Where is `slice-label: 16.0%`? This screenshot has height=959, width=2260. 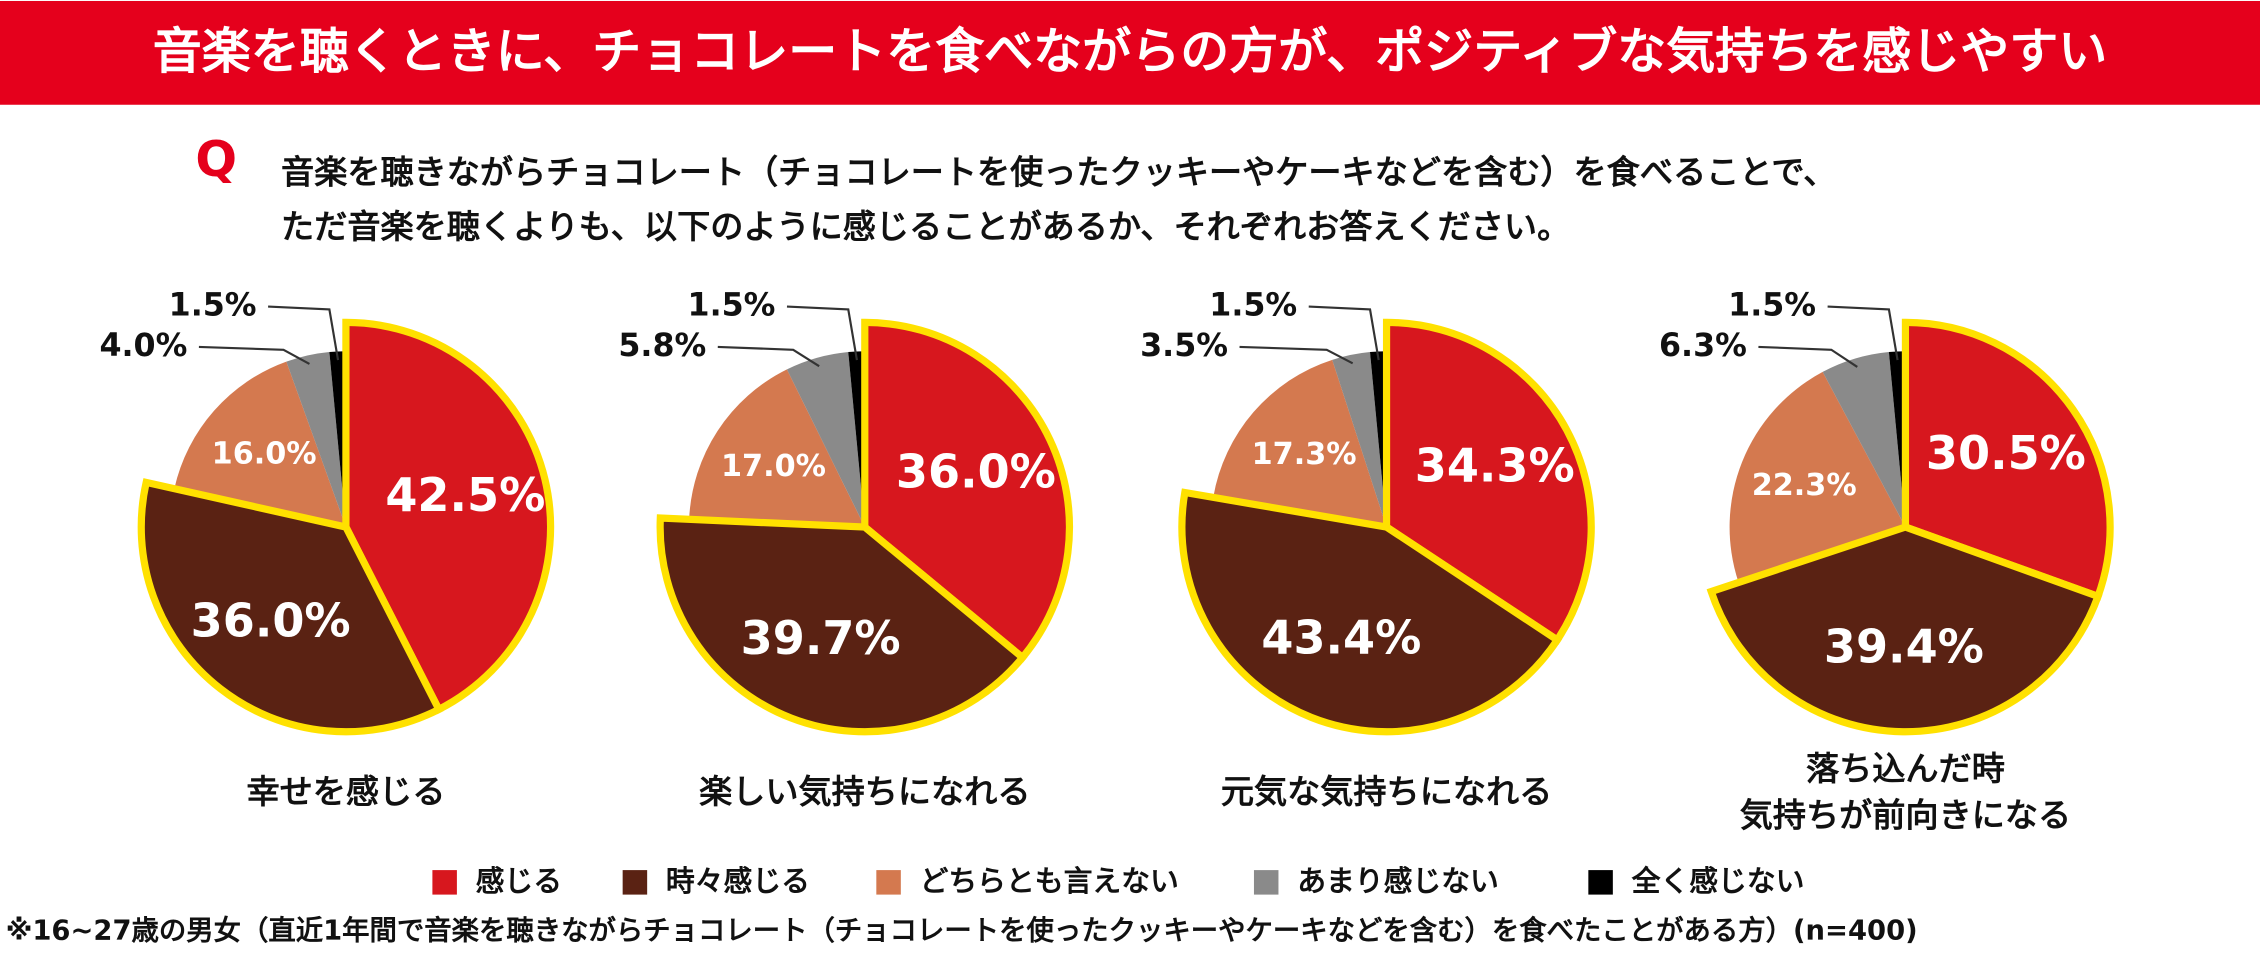
slice-label: 16.0% is located at coordinates (264, 453).